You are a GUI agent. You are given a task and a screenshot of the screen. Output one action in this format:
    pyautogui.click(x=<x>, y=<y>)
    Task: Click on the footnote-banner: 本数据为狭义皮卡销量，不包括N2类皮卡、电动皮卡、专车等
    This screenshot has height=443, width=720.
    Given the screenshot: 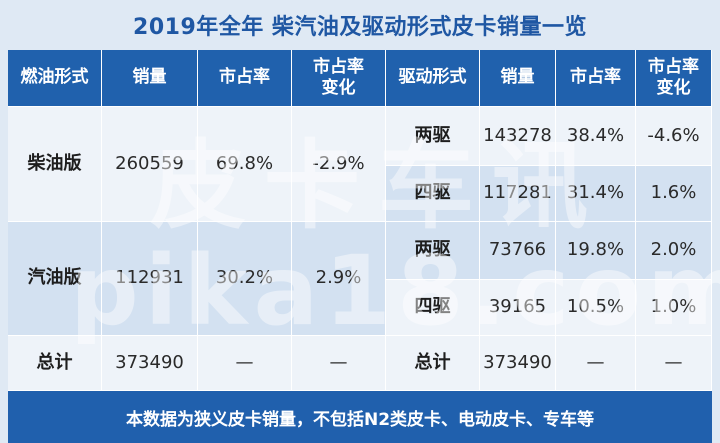 What is the action you would take?
    pyautogui.click(x=360, y=417)
    